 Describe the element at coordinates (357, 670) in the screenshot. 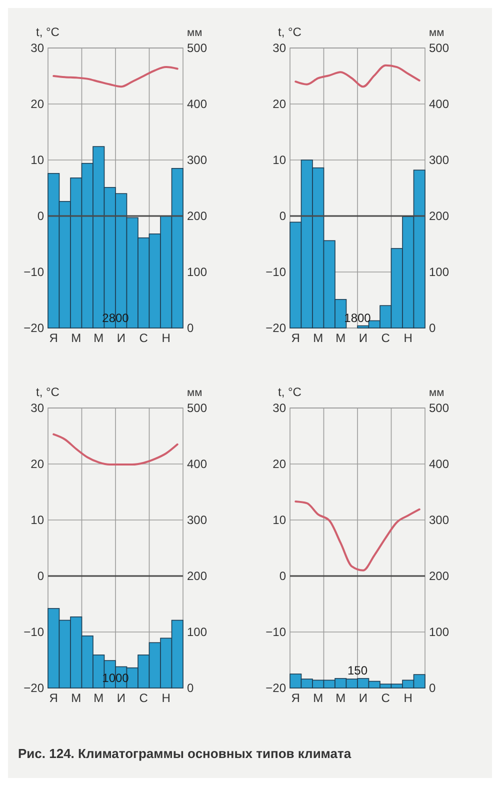

I see `annotation: 150` at that location.